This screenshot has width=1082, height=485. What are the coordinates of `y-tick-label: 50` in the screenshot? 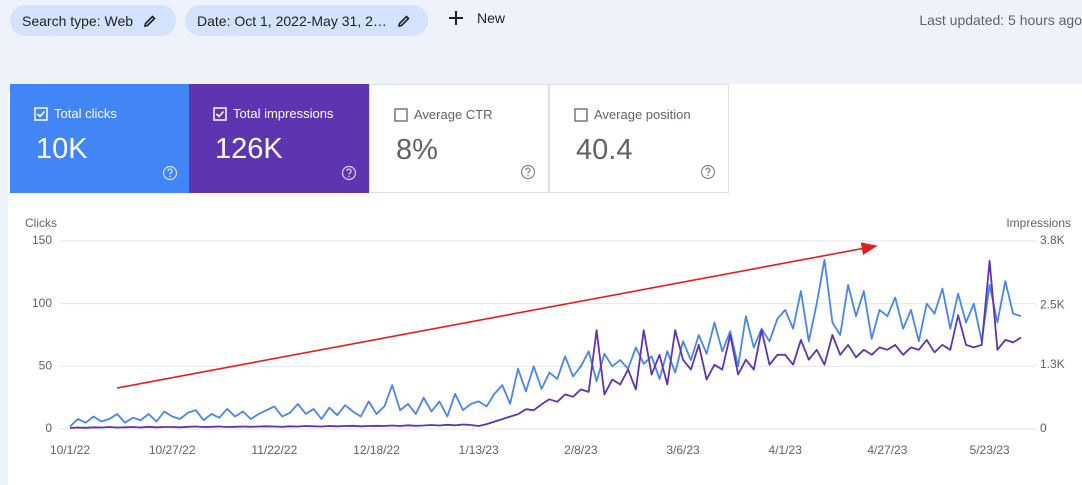 It's located at (46, 366).